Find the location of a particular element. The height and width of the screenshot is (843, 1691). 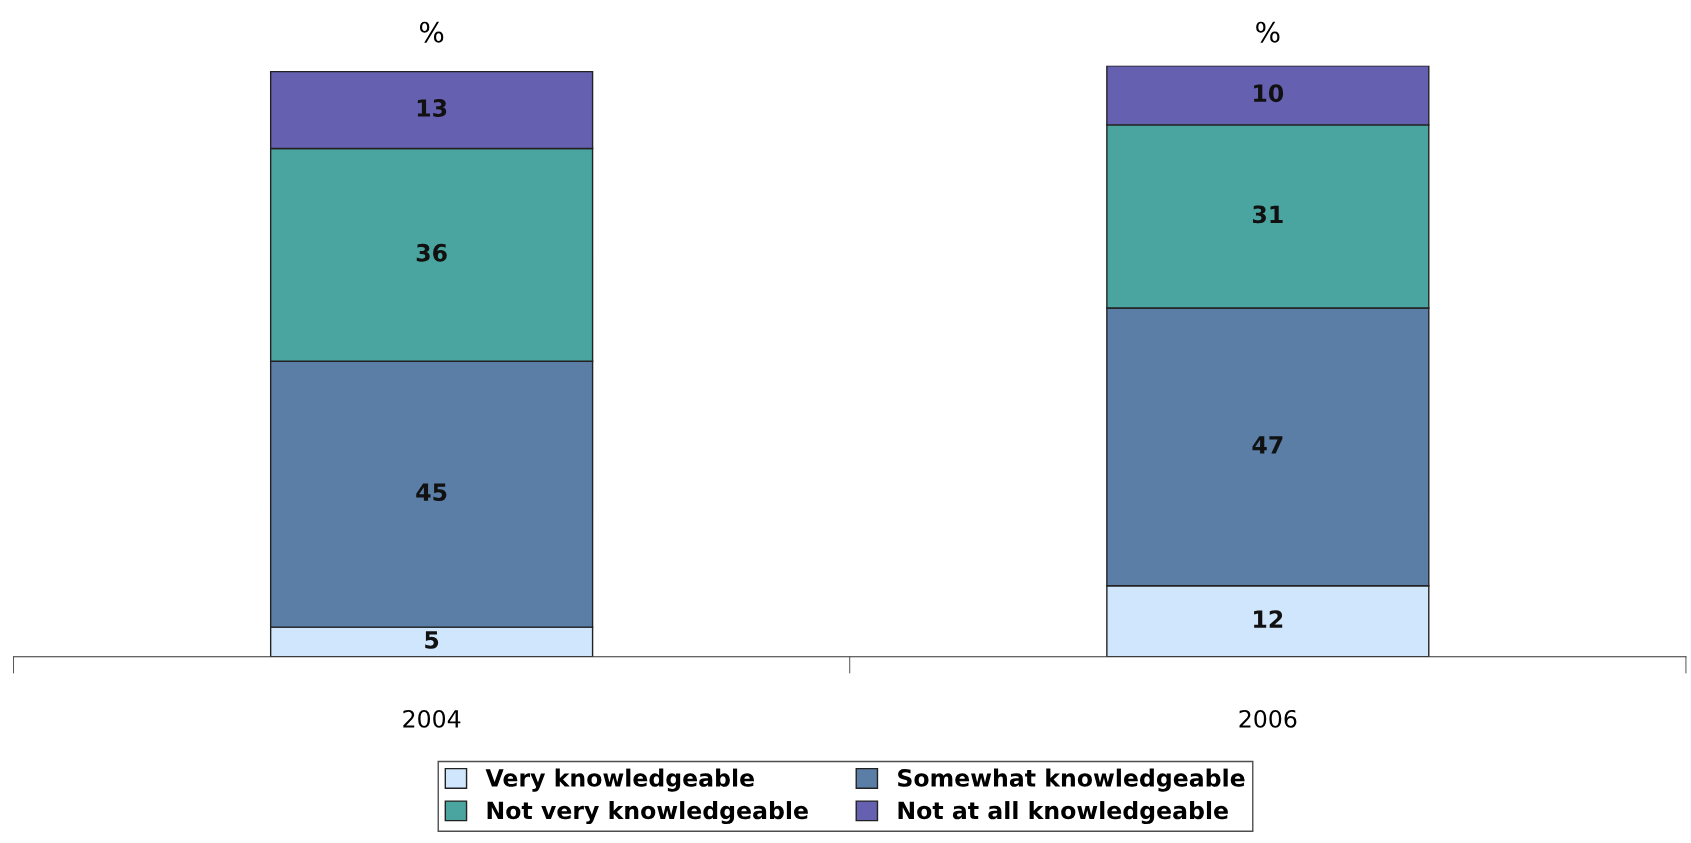

data-label: 47 is located at coordinates (1267, 445).